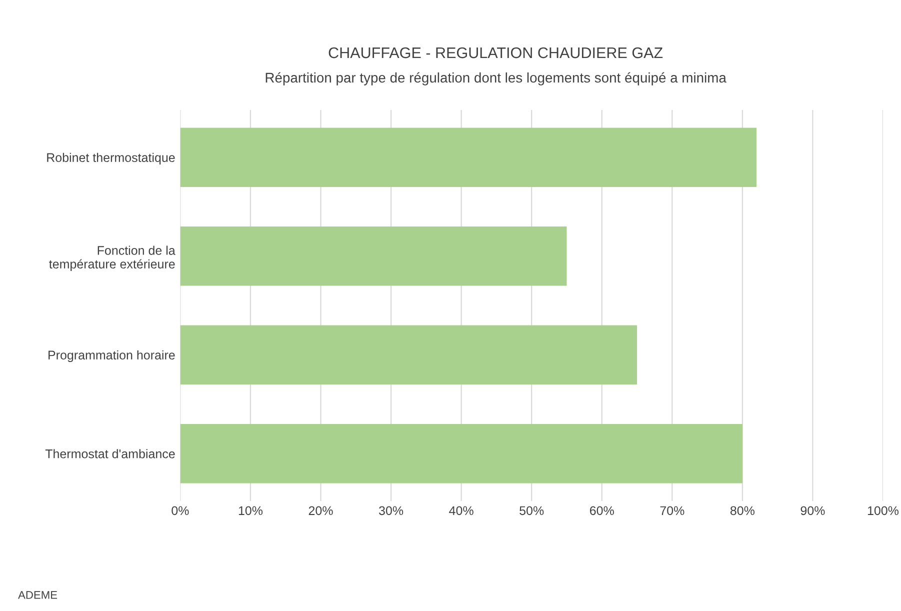  I want to click on x-tick-label: 30%, so click(391, 511).